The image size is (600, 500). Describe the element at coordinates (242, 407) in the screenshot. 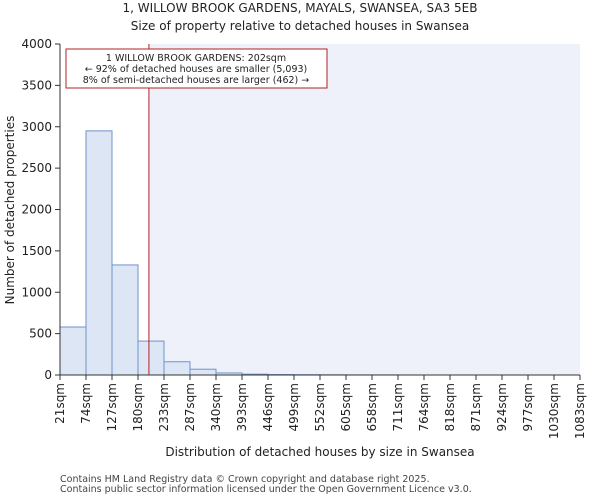

I see `x-tick-label: 393sqm` at that location.